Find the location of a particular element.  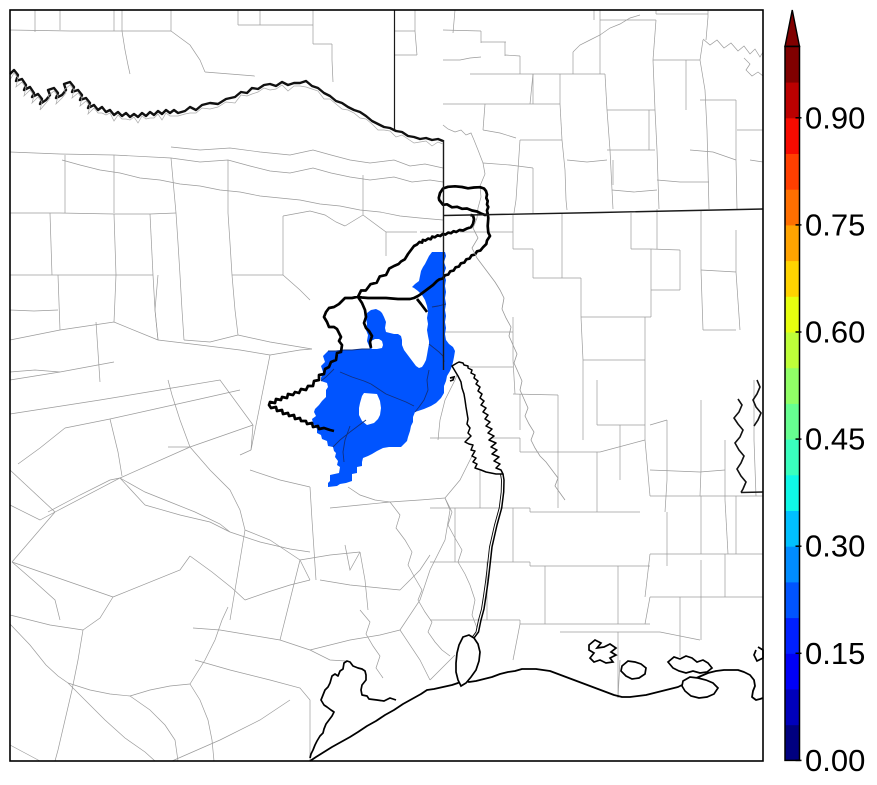

svg-text: 0.30 is located at coordinates (835, 546).